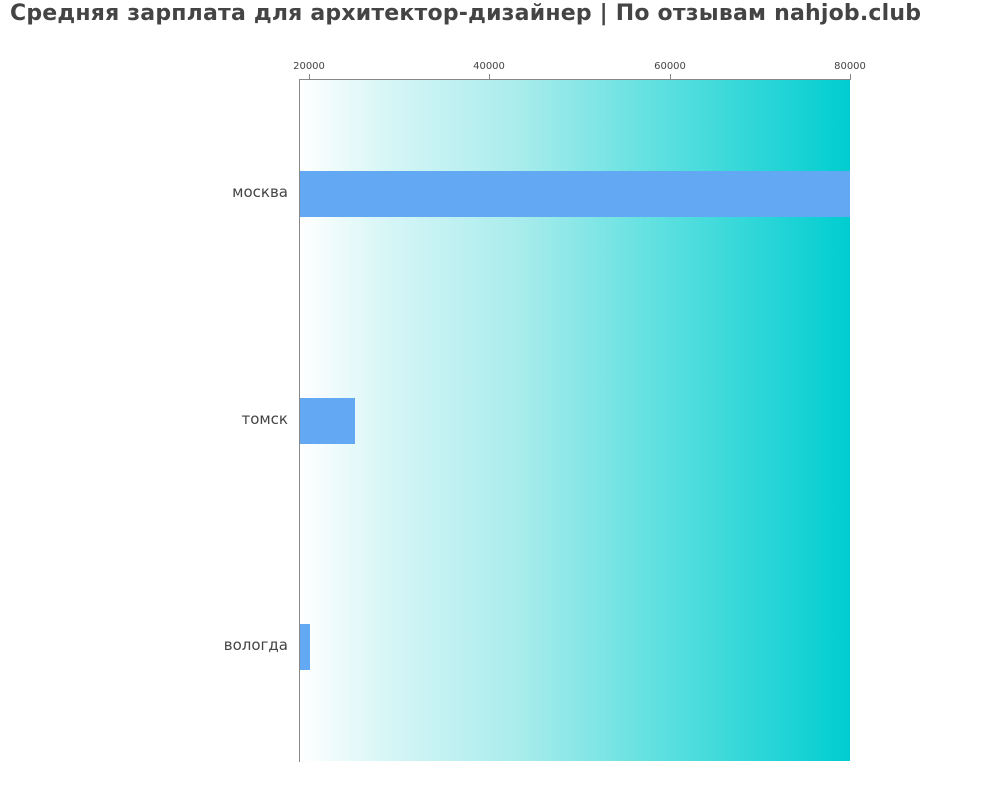 The width and height of the screenshot is (1000, 800). Describe the element at coordinates (575, 79) in the screenshot. I see `x-axis-line` at that location.